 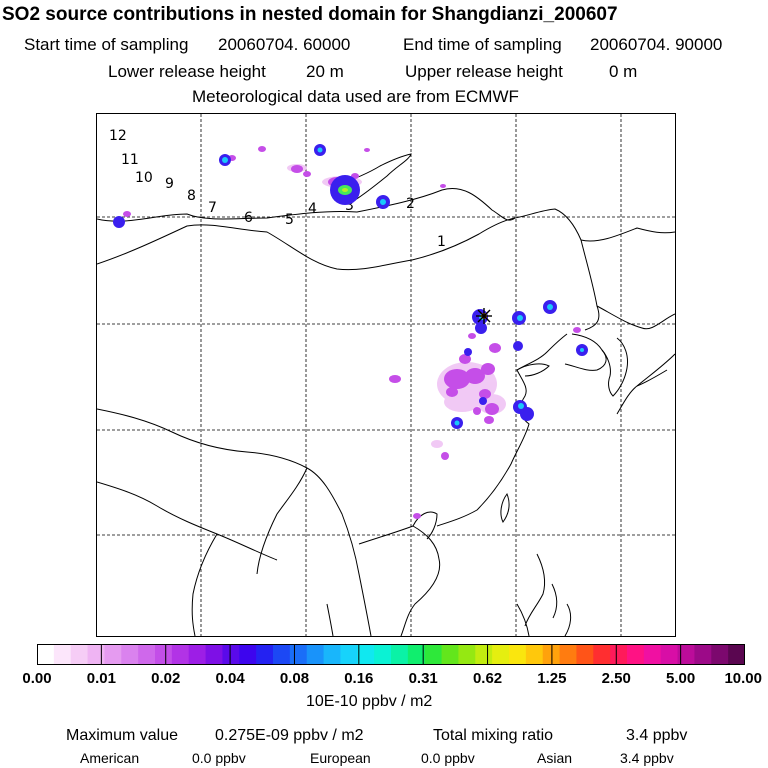 I want to click on max-value-label: Maximum value, so click(x=122, y=735).